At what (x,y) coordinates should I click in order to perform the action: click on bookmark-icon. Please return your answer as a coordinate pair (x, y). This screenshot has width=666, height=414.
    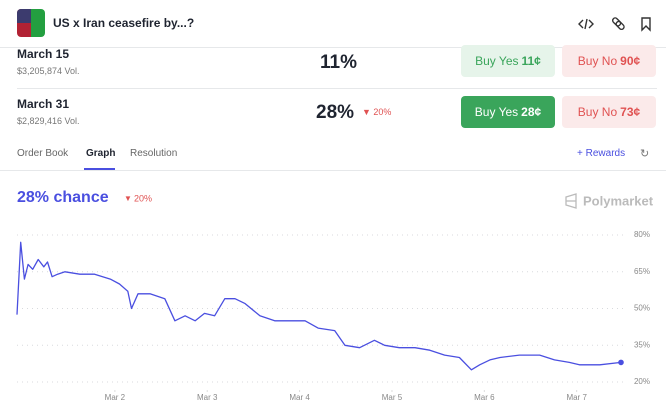
    Looking at the image, I should click on (646, 24).